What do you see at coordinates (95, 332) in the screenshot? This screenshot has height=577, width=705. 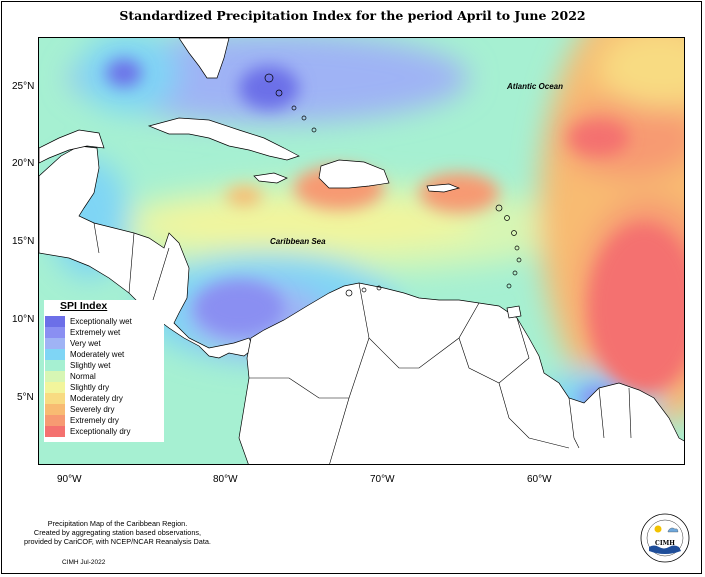 I see `legend-label: Extremely wet` at bounding box center [95, 332].